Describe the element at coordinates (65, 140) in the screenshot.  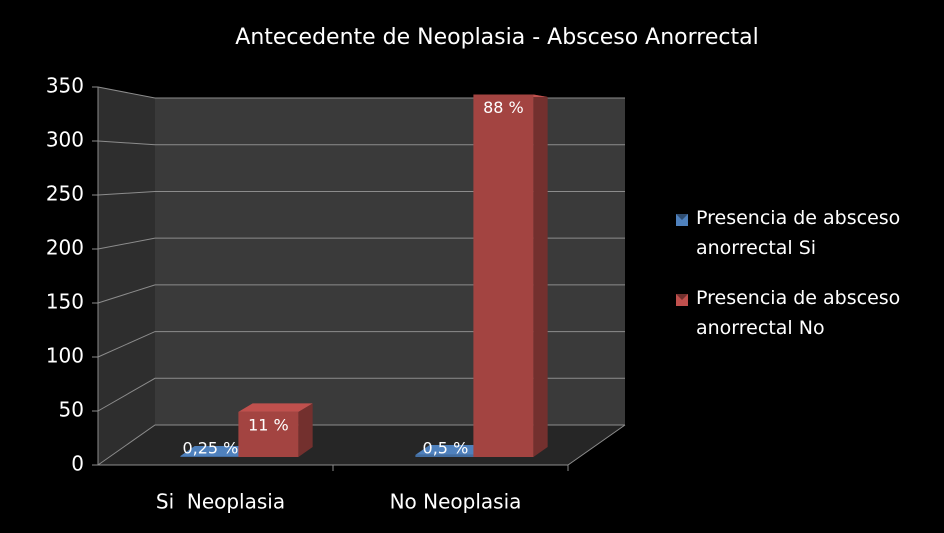
I see `y-tick-label: 300` at that location.